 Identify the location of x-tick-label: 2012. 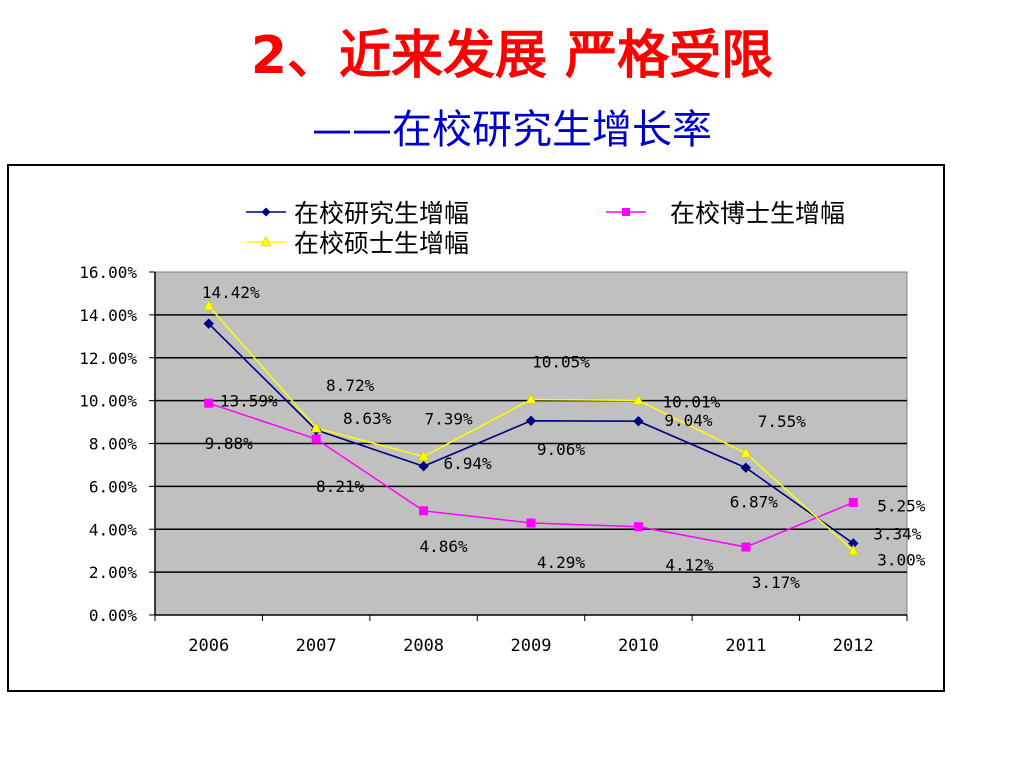
(853, 646).